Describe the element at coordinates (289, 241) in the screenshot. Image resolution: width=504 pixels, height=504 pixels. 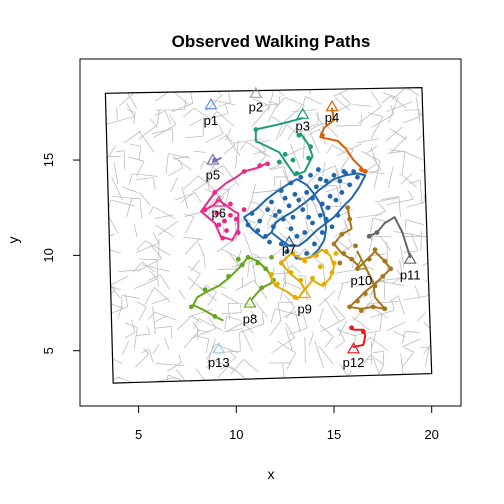
I see `site-marker-p7` at that location.